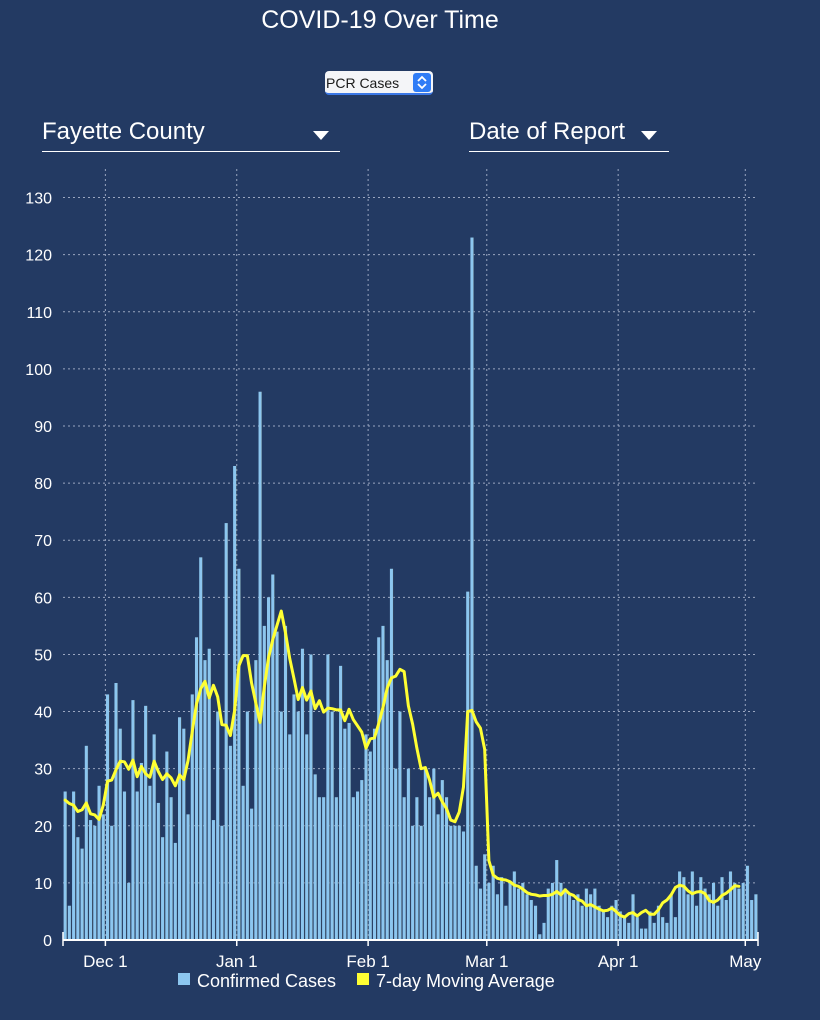 This screenshot has height=1020, width=820. What do you see at coordinates (745, 961) in the screenshot?
I see `x-tick-label: May` at bounding box center [745, 961].